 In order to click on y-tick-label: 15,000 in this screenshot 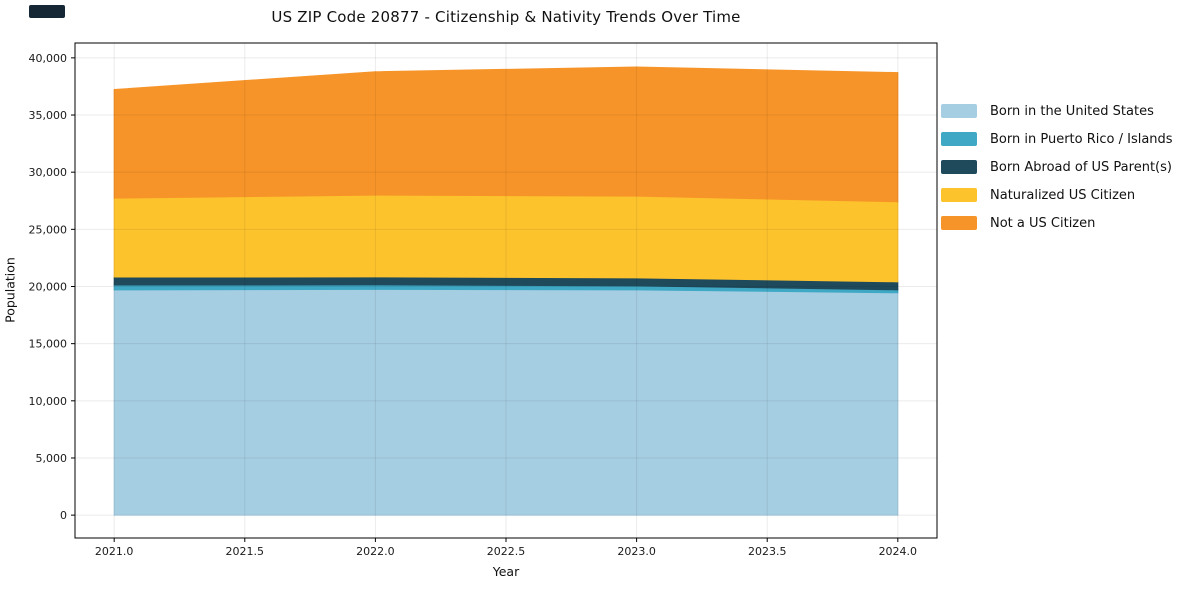, I will do `click(48, 344)`.